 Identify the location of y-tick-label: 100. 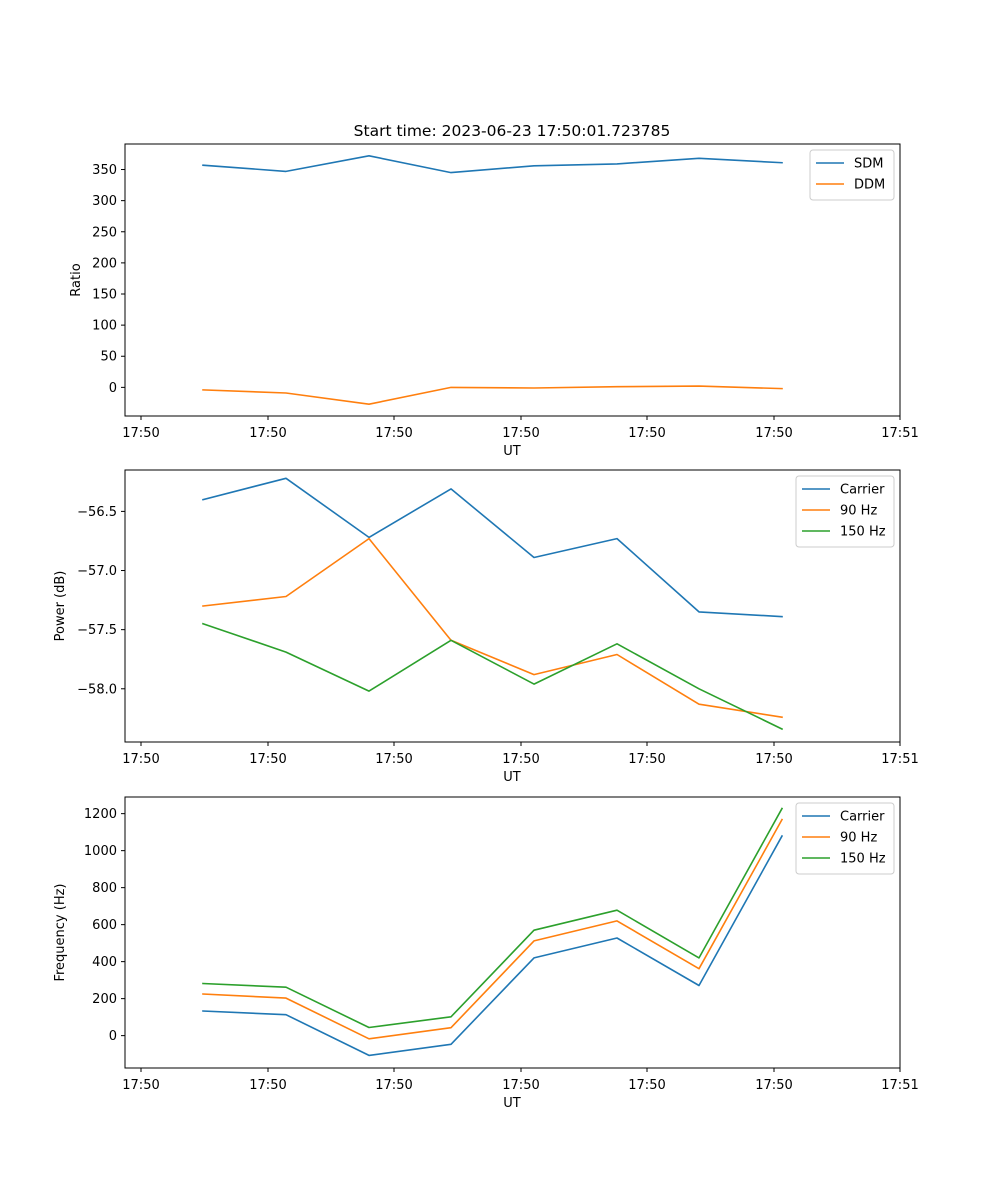
(104, 326).